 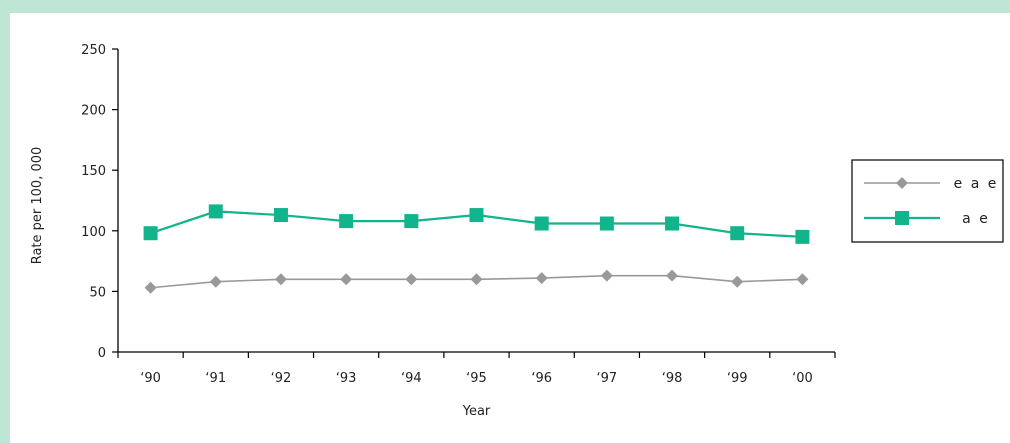 I want to click on y-tick-label: 250, so click(x=93, y=50).